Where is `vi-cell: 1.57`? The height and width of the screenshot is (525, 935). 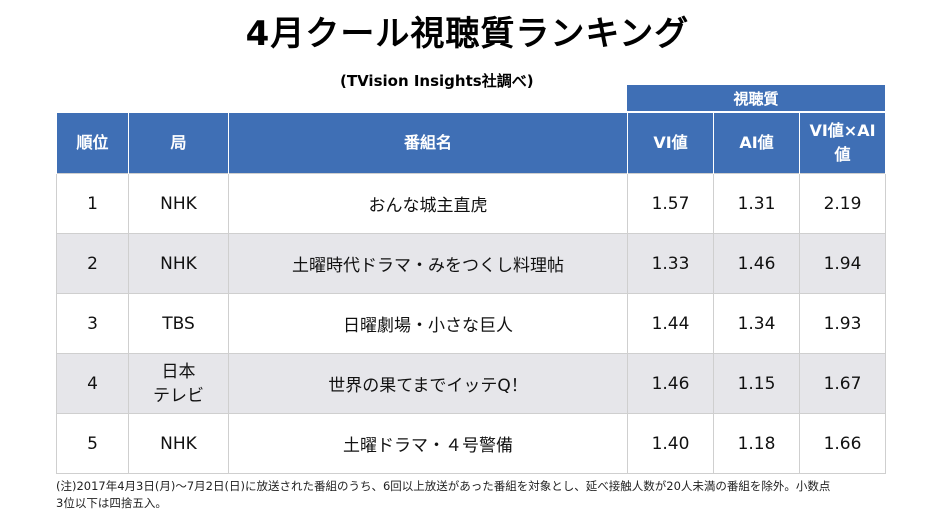 vi-cell: 1.57 is located at coordinates (670, 203).